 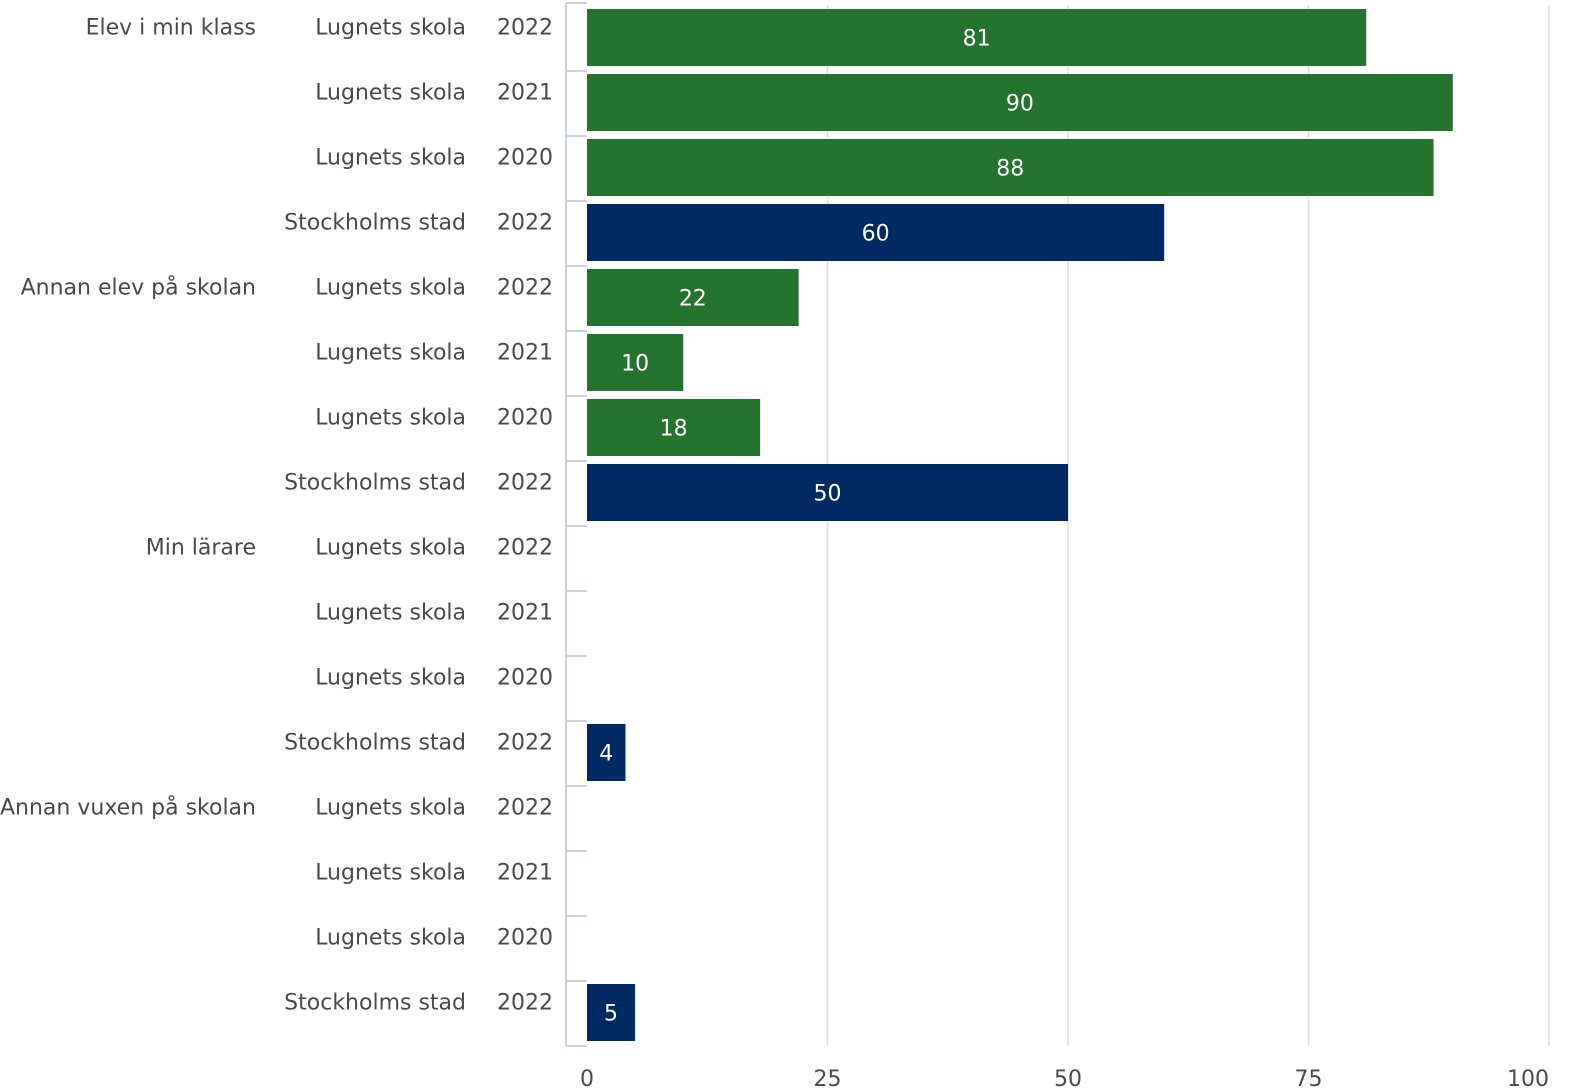 I want to click on data-label: 5, so click(x=611, y=1014).